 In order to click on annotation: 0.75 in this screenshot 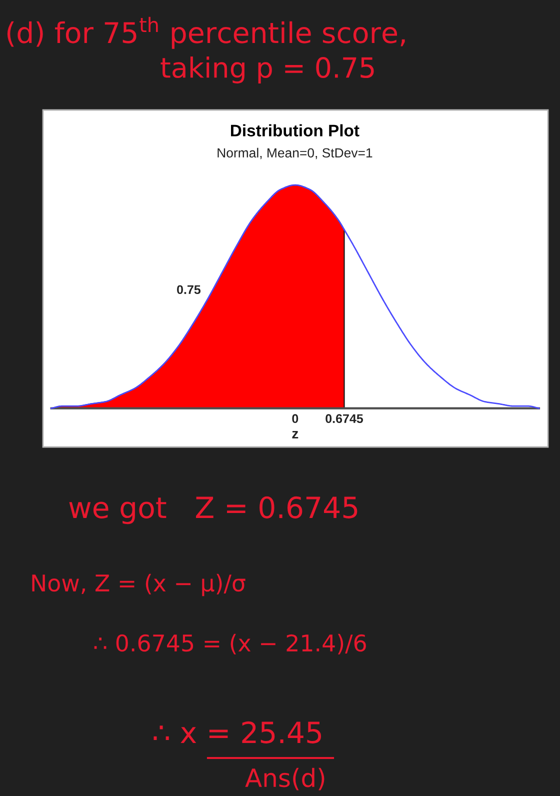, I will do `click(189, 289)`.